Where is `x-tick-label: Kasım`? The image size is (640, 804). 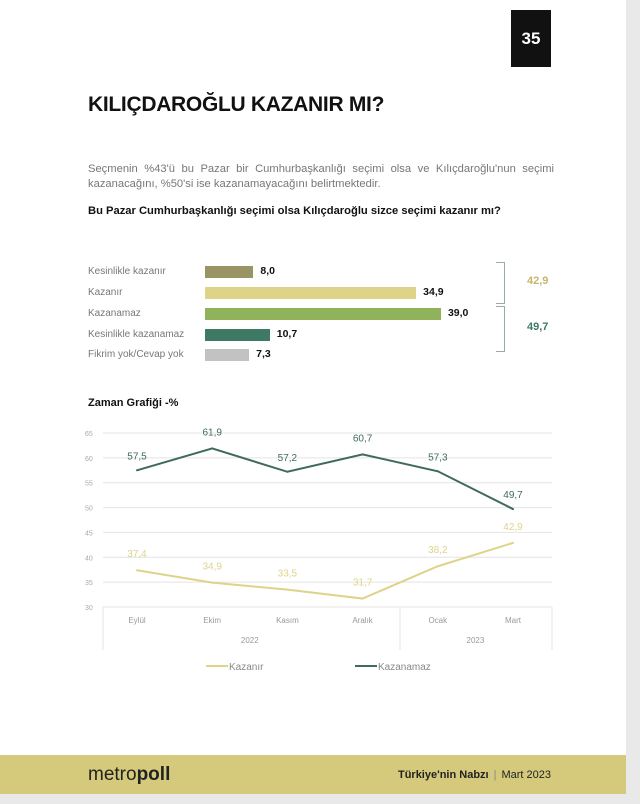 x-tick-label: Kasım is located at coordinates (287, 620).